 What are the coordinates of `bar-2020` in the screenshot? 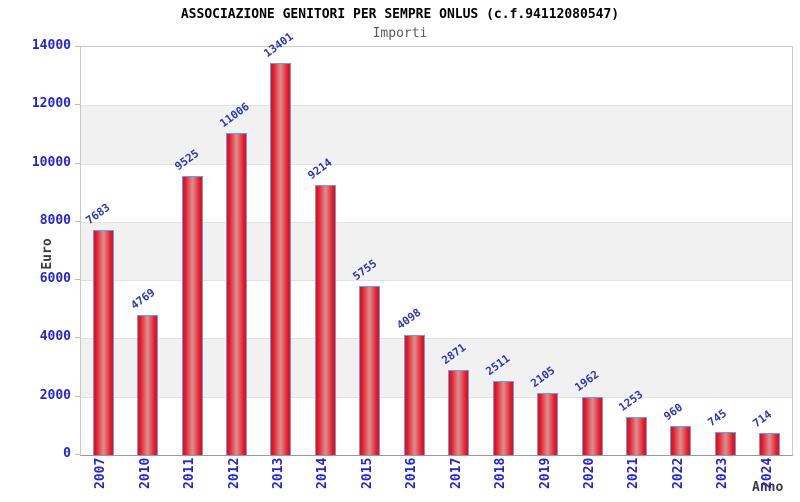 It's located at (592, 426).